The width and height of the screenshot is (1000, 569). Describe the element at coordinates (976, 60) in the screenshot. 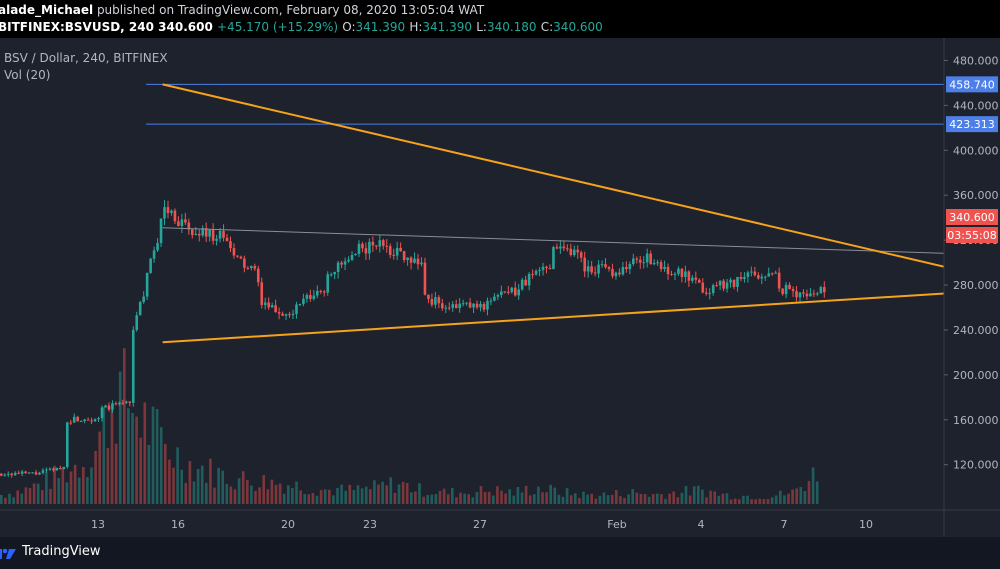

I see `price-tick-label: 480.000` at that location.